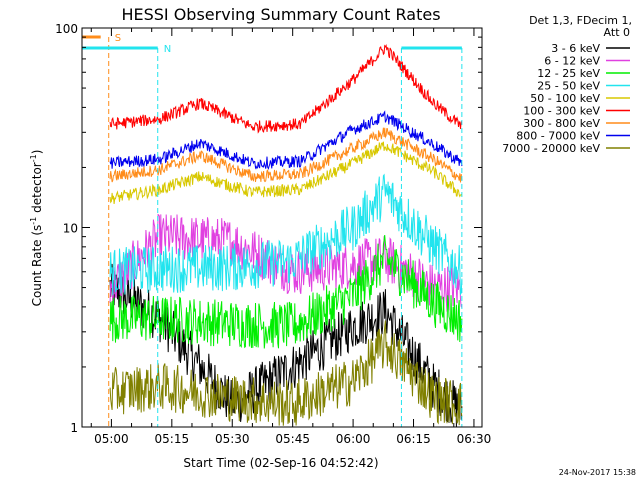 The width and height of the screenshot is (640, 480). I want to click on legend-label-5: 50 - 100 keV, so click(565, 98).